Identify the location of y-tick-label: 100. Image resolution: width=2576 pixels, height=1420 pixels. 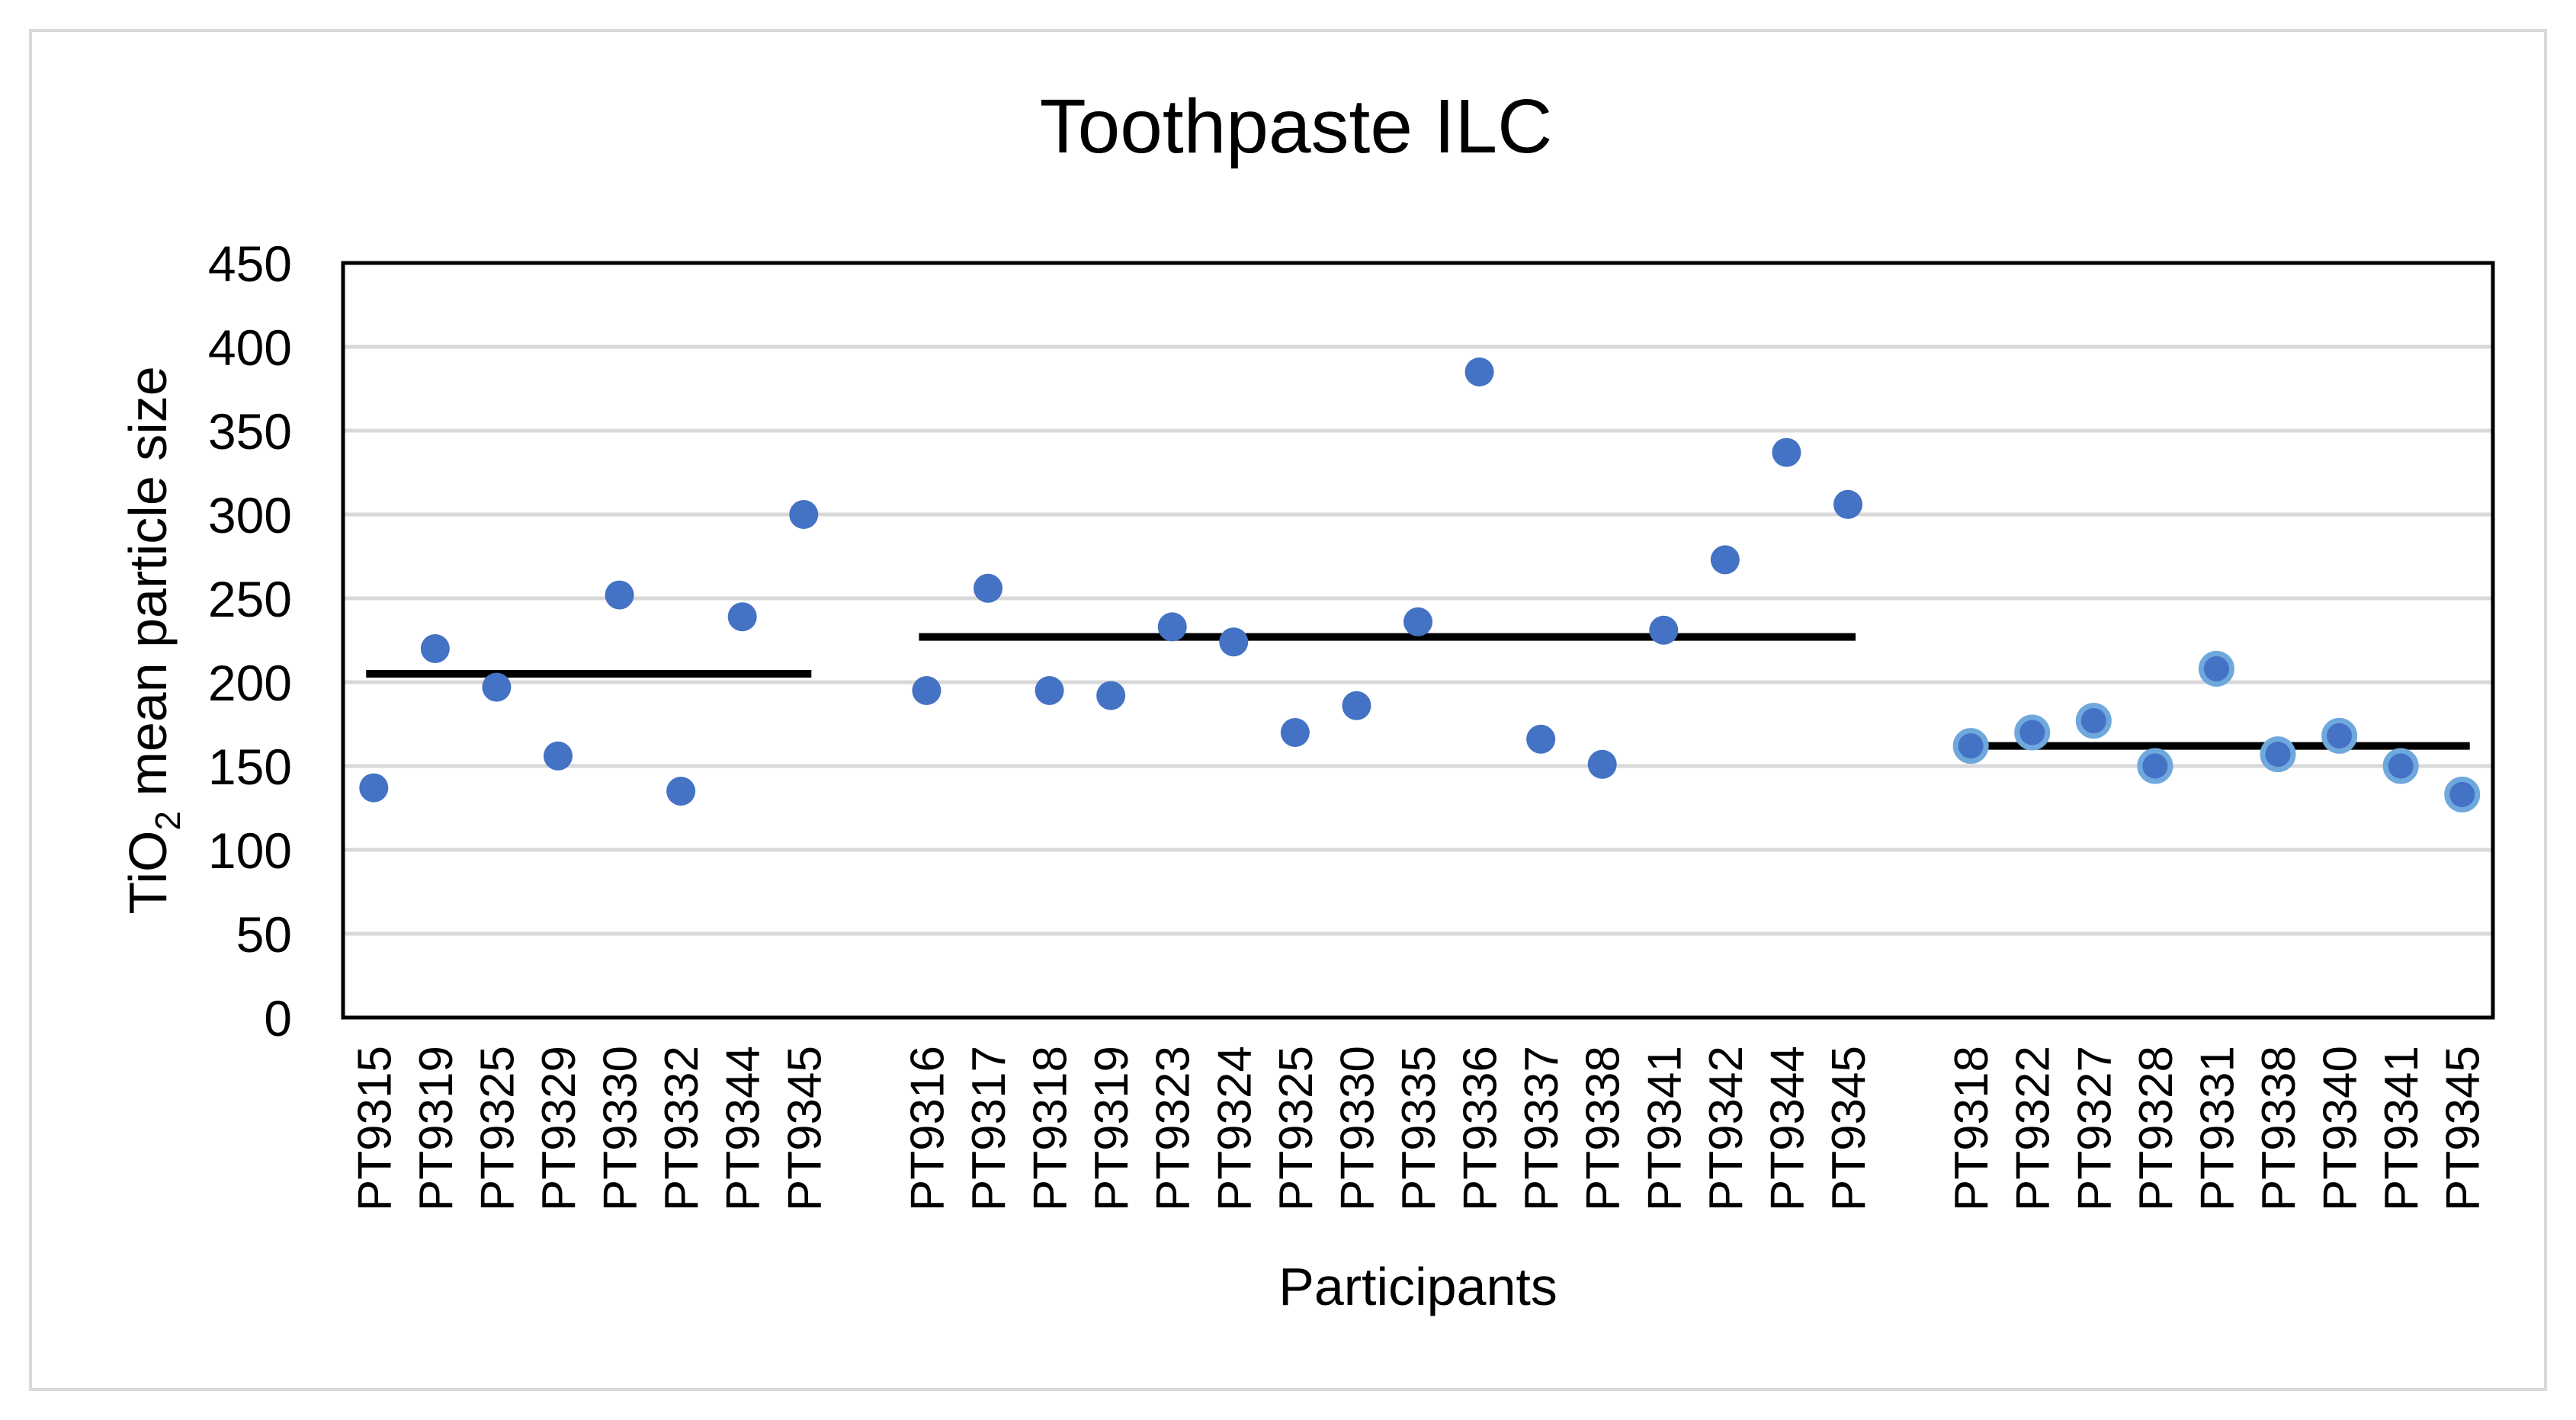
(250, 850).